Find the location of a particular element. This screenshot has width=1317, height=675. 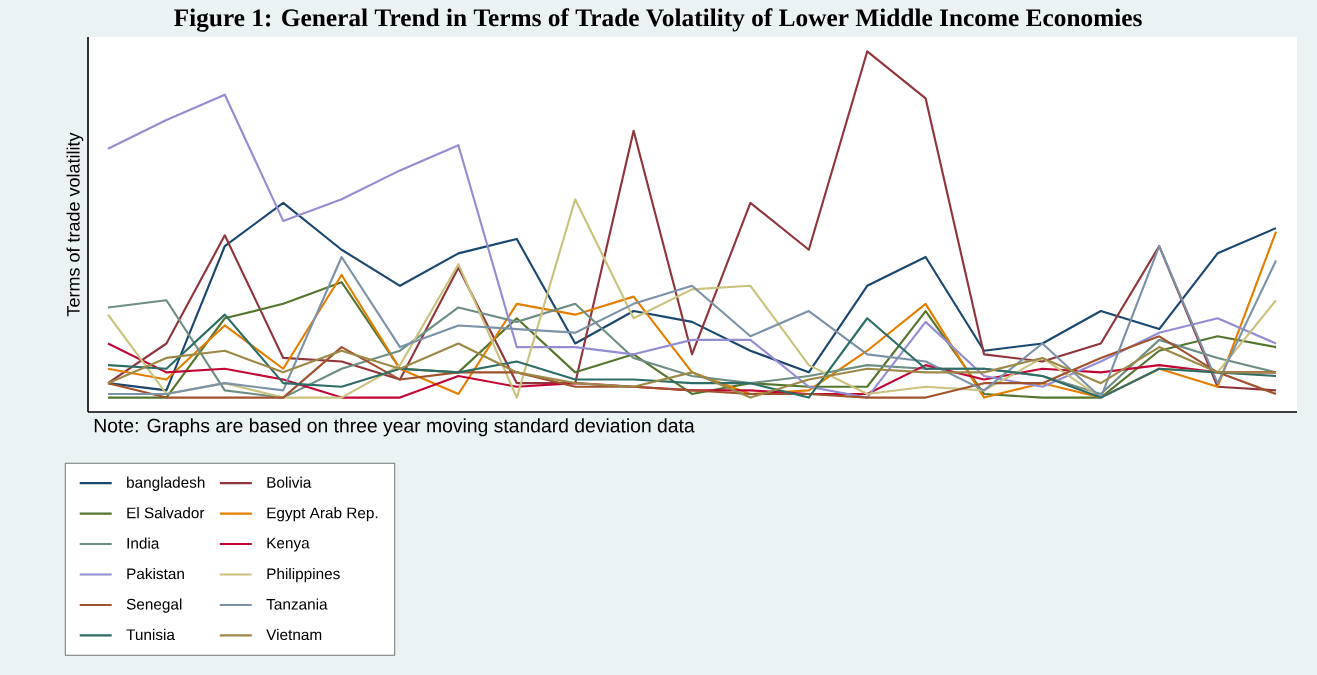

legend-label: Bolivia is located at coordinates (289, 482).